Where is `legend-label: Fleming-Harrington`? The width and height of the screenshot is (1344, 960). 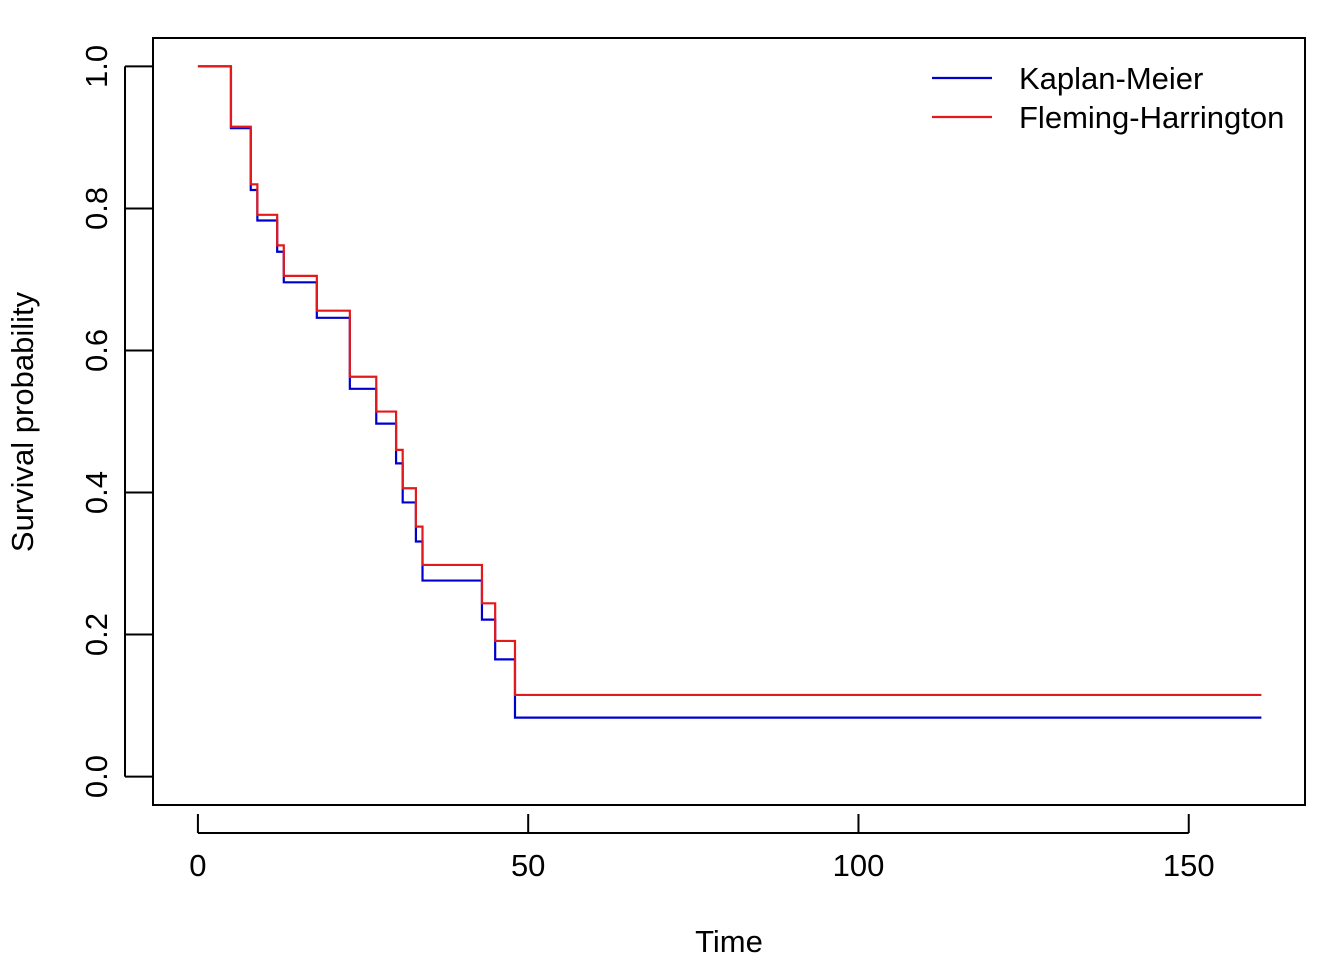
legend-label: Fleming-Harrington is located at coordinates (1151, 117).